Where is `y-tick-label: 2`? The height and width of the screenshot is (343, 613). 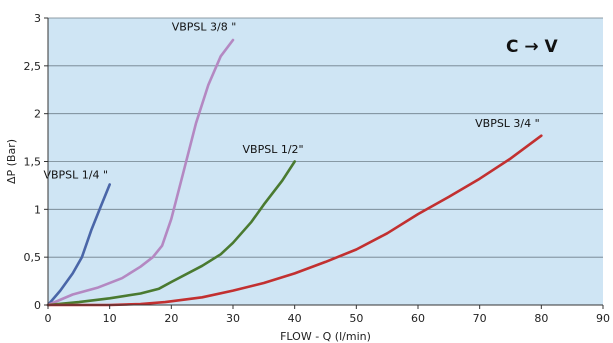
y-tick-label: 2 is located at coordinates (37, 114).